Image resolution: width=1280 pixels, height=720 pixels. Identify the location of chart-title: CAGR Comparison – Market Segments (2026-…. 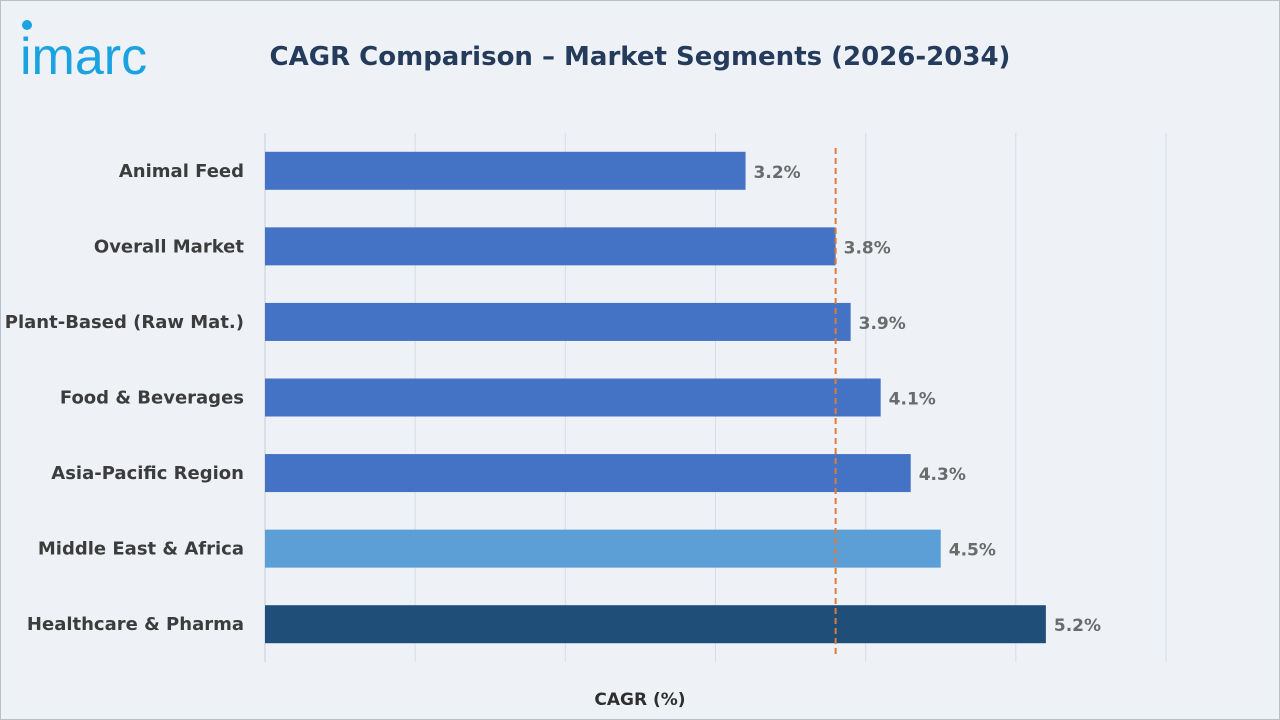
(640, 57).